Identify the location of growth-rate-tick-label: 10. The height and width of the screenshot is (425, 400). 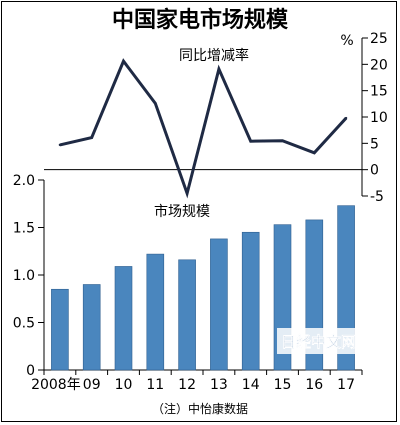
(379, 118).